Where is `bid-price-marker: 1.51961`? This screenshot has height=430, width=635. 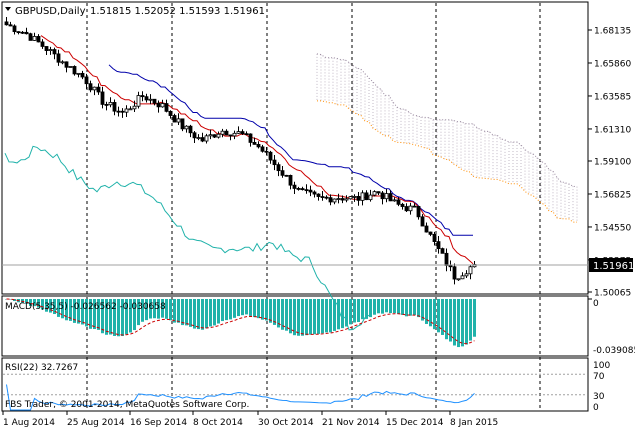 bid-price-marker: 1.51961 is located at coordinates (611, 265).